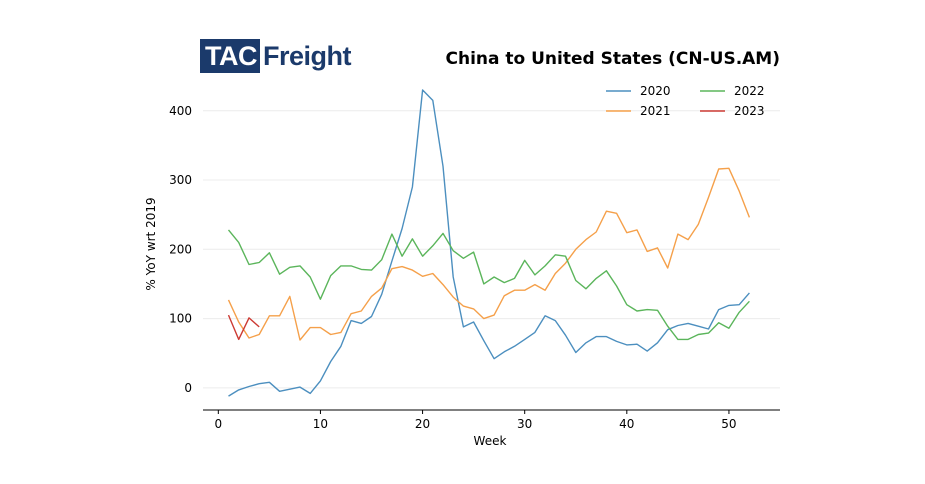 This screenshot has width=925, height=484. Describe the element at coordinates (749, 91) in the screenshot. I see `legend-label-2022: 2022` at that location.